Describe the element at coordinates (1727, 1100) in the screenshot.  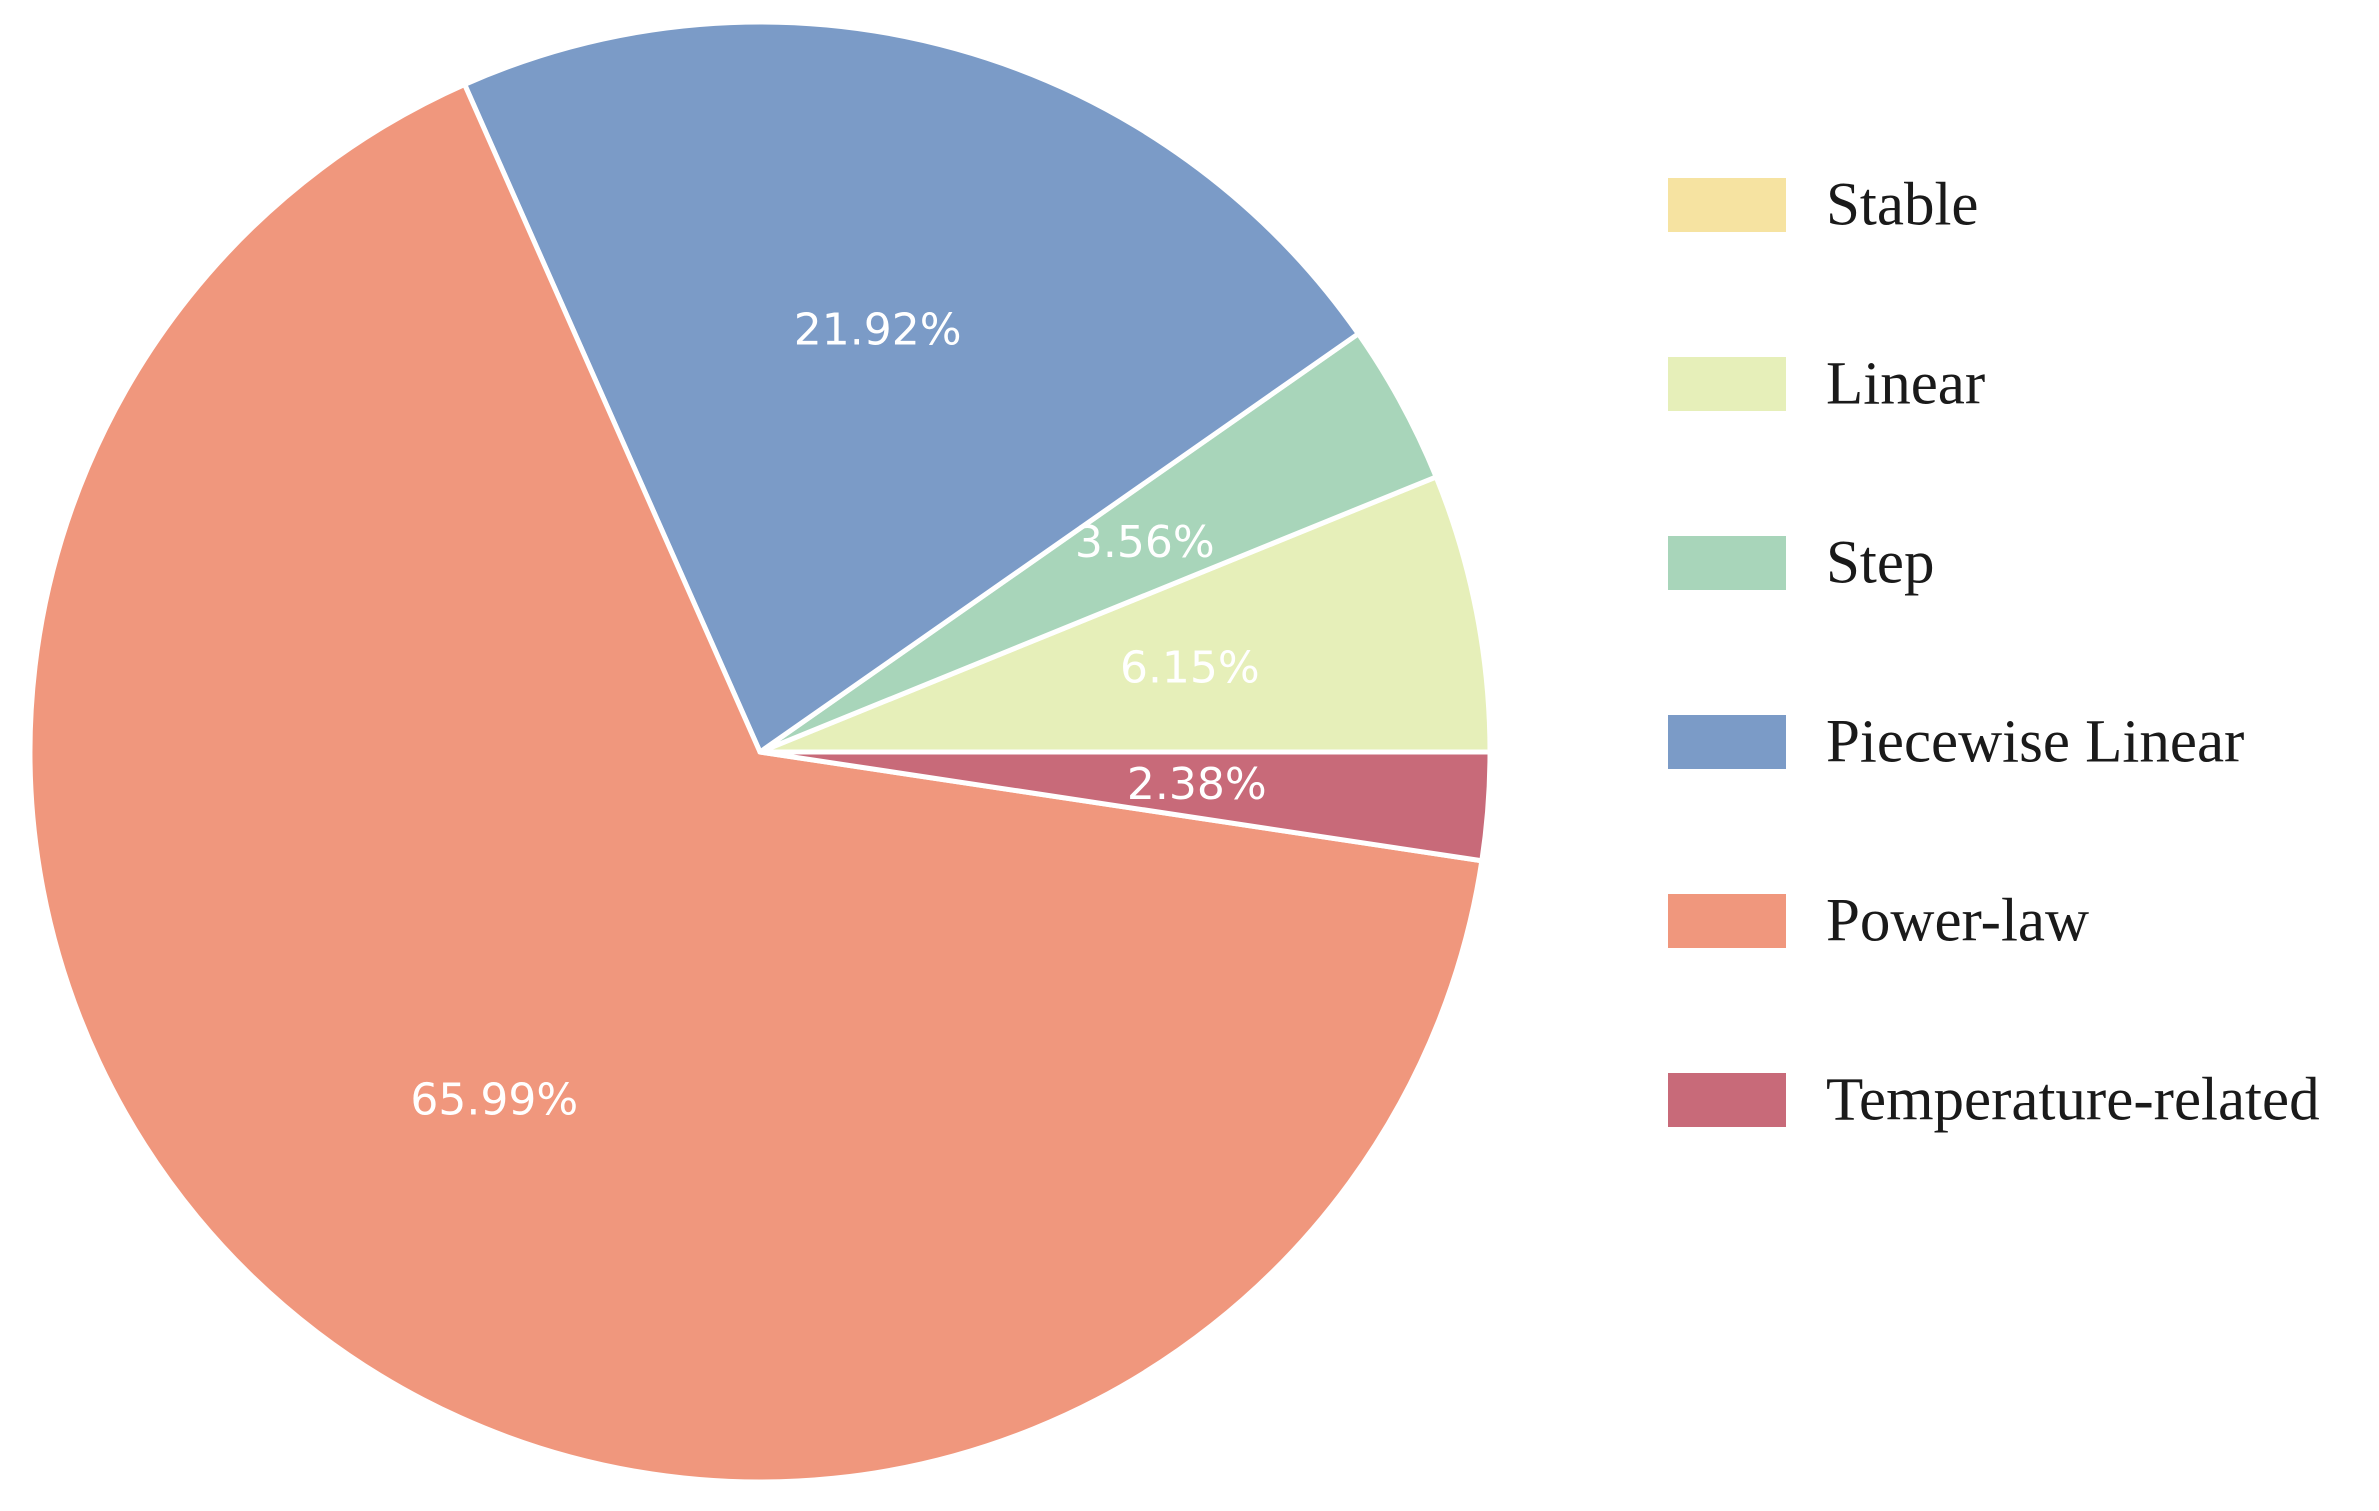
I see `legend-swatch-temperature-related` at that location.